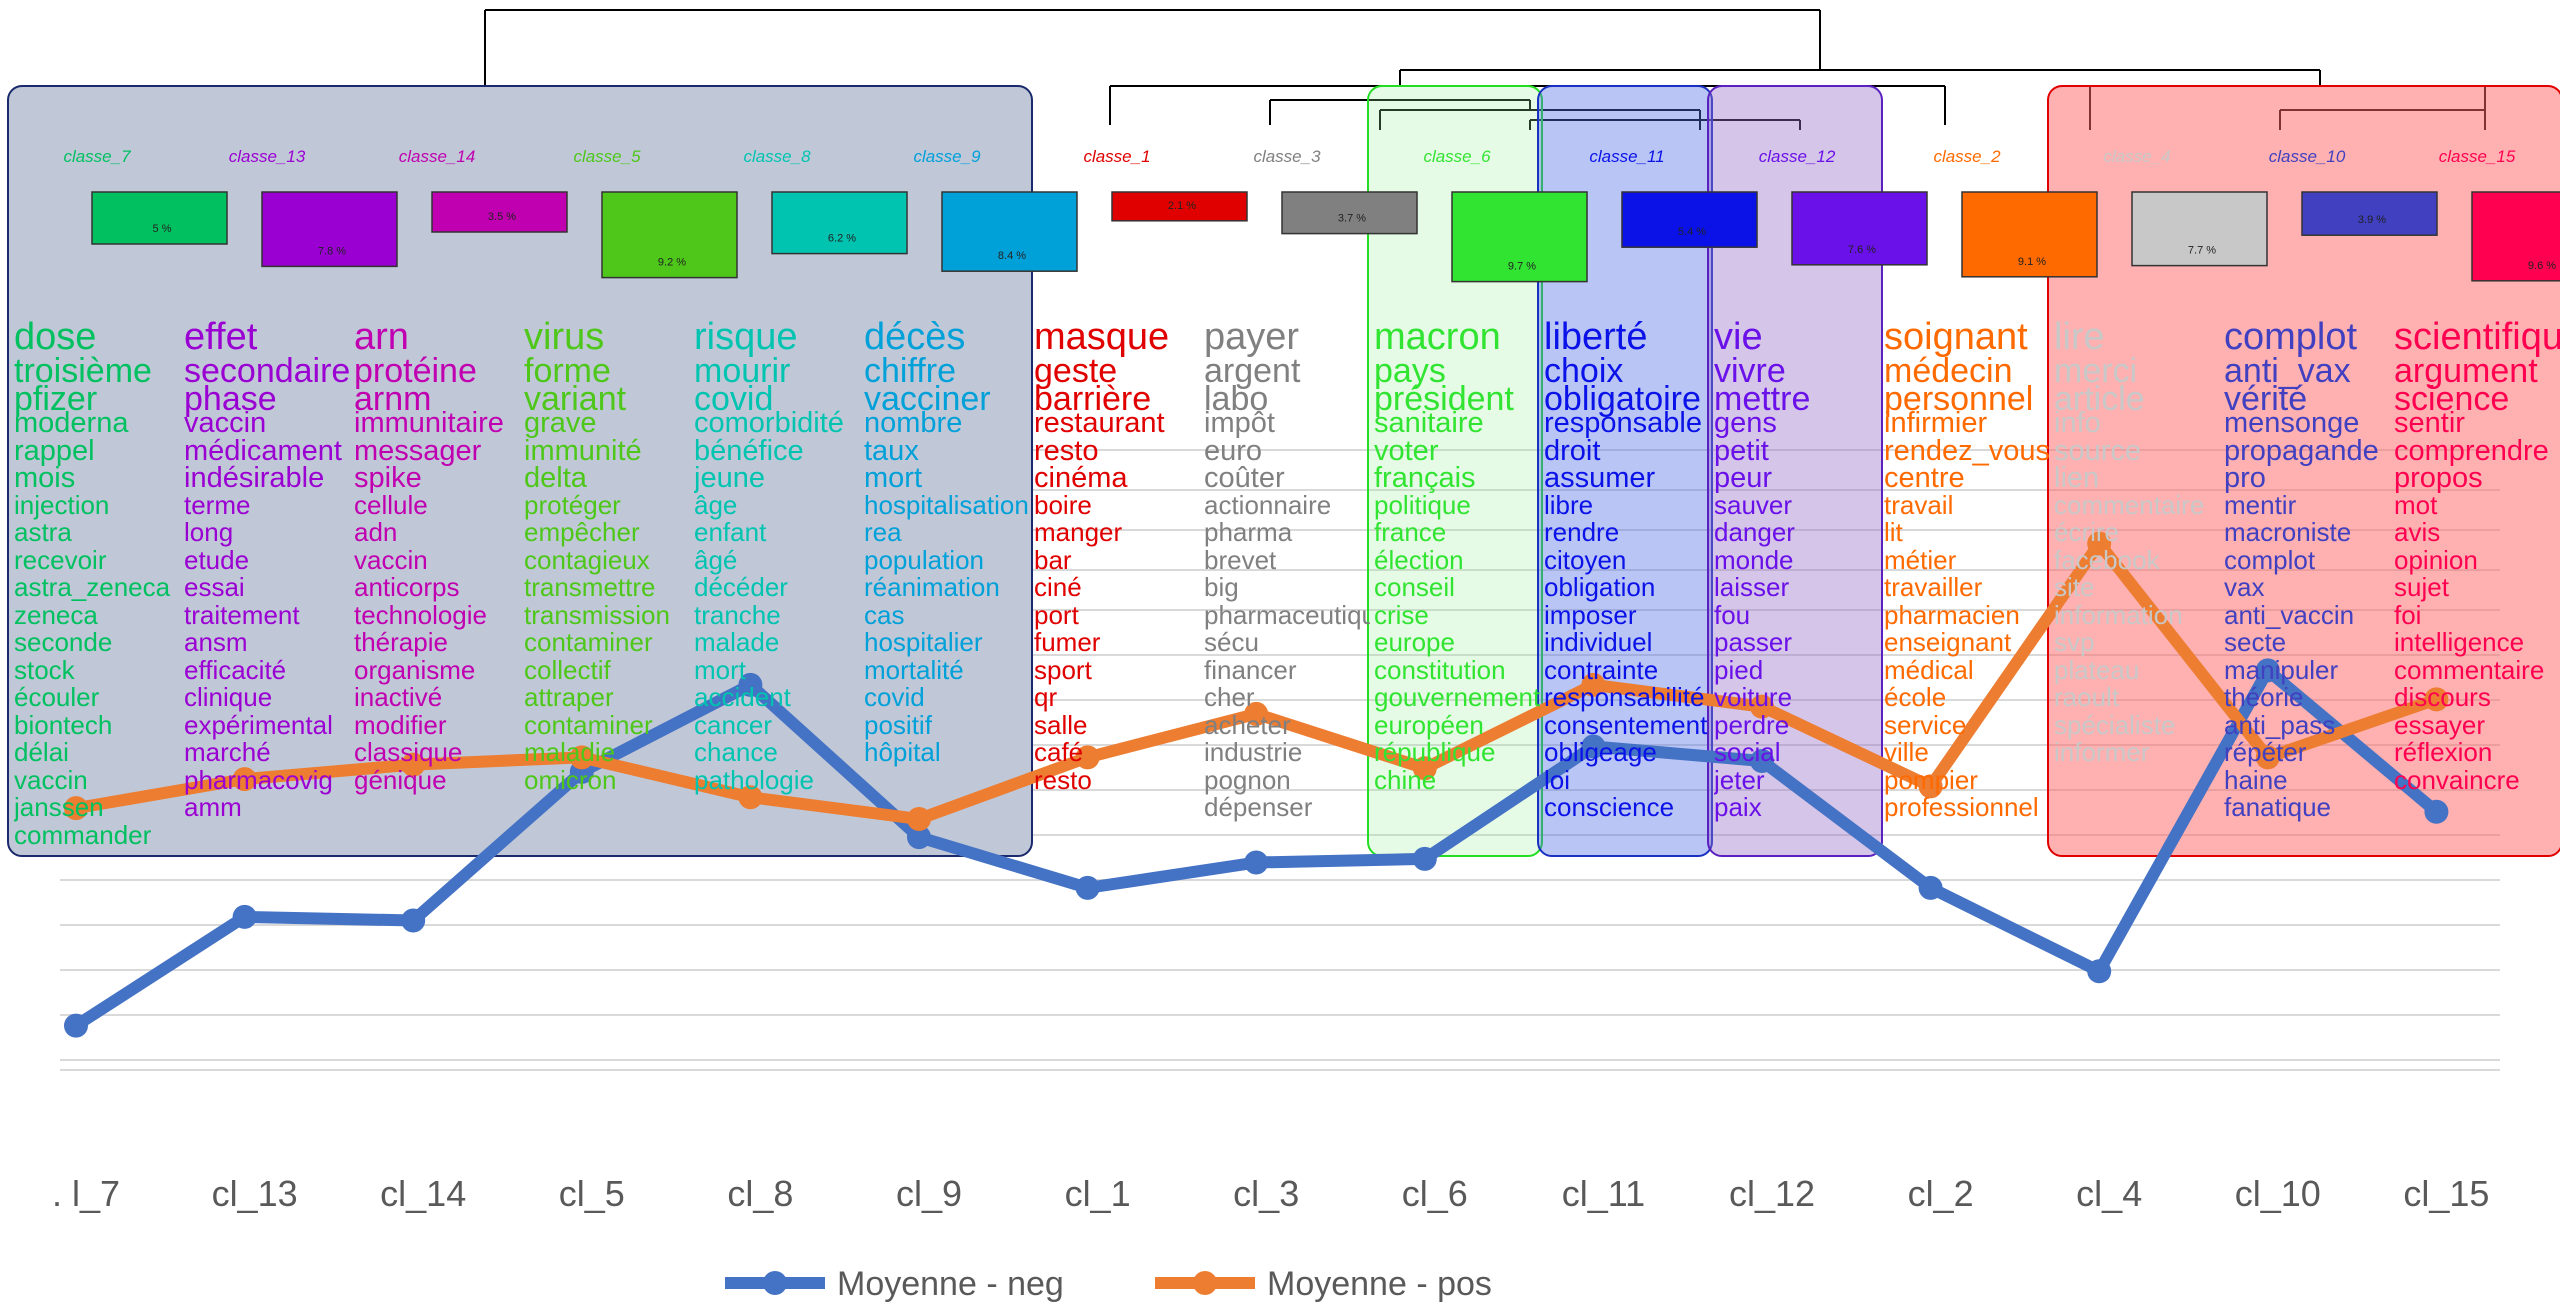 The height and width of the screenshot is (1305, 2560). What do you see at coordinates (209, 532) in the screenshot?
I see `class-word: long` at bounding box center [209, 532].